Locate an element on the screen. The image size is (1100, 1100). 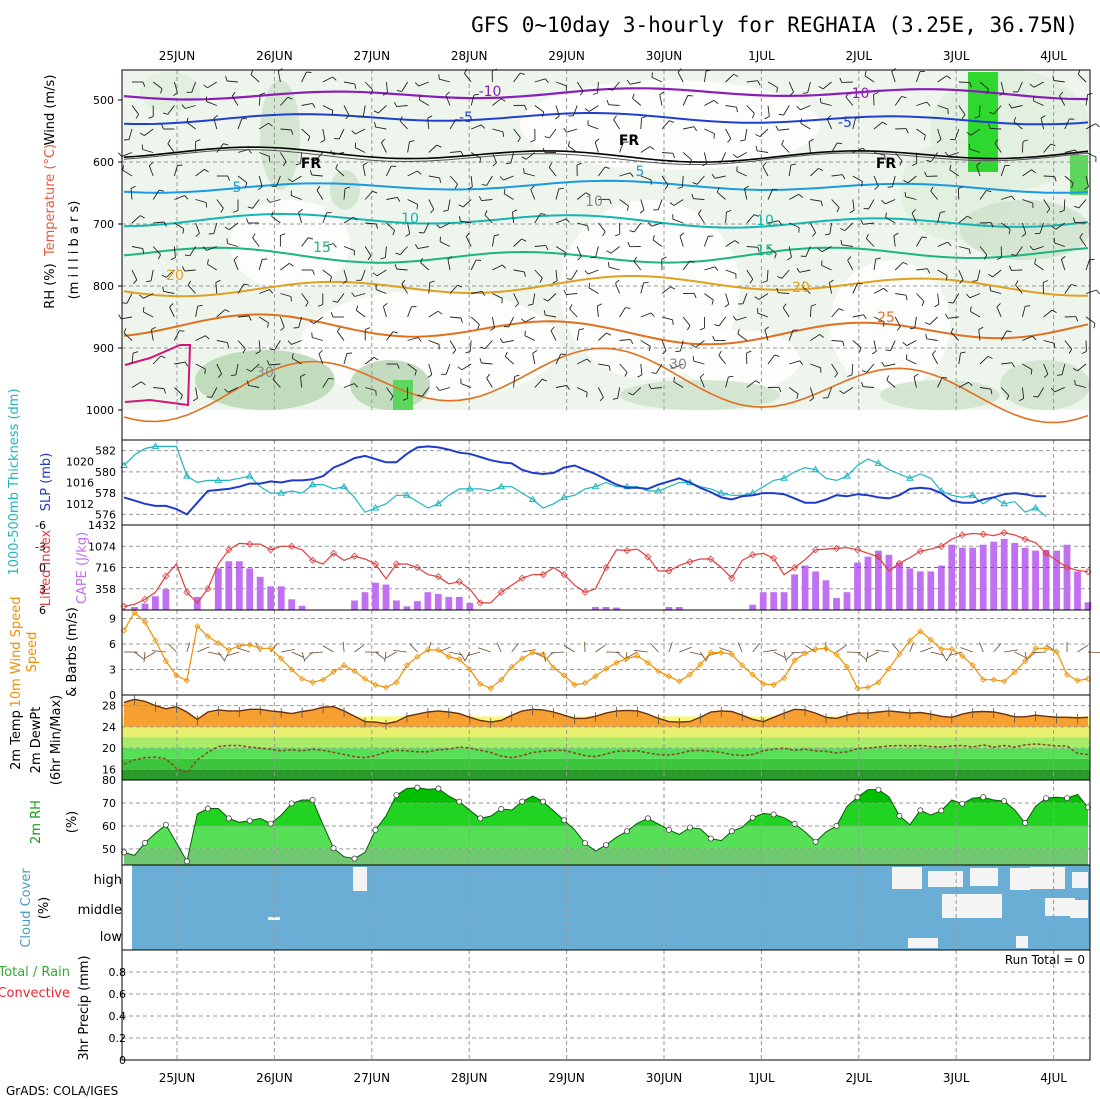
wind10-tick-label: 0 is located at coordinates (112, 695).